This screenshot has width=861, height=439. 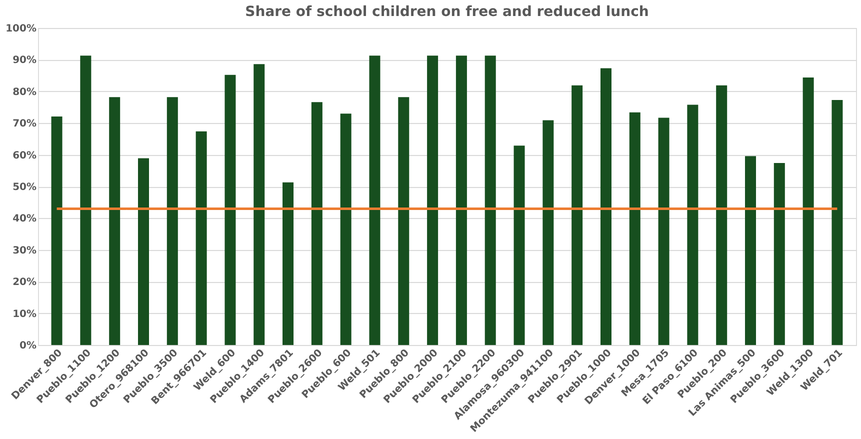 What do you see at coordinates (24, 92) in the screenshot?
I see `y-tick-label: 80%` at bounding box center [24, 92].